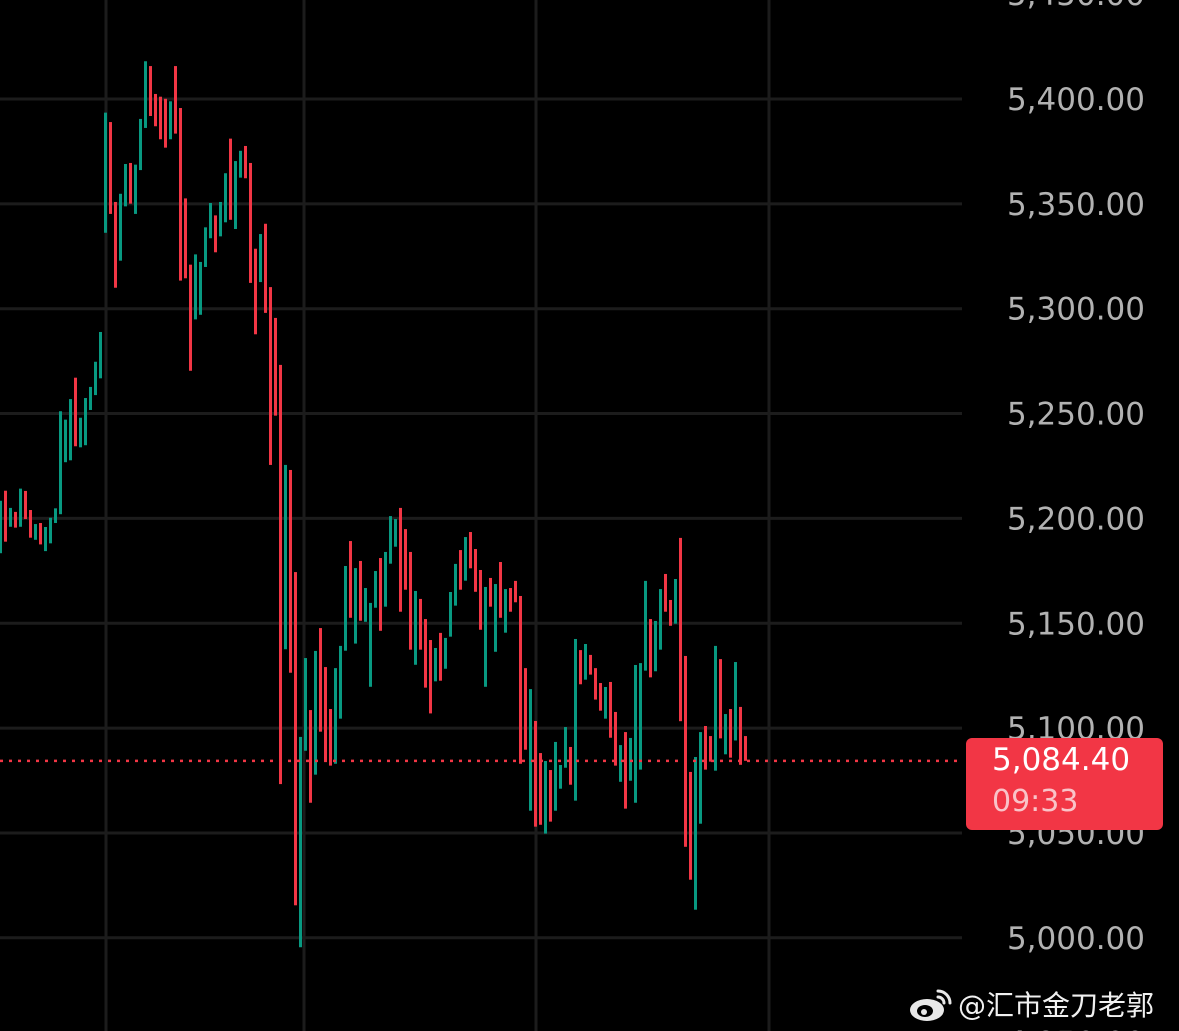 This screenshot has height=1031, width=1179. Describe the element at coordinates (1076, 100) in the screenshot. I see `y-tick-label: 5,400.00` at that location.